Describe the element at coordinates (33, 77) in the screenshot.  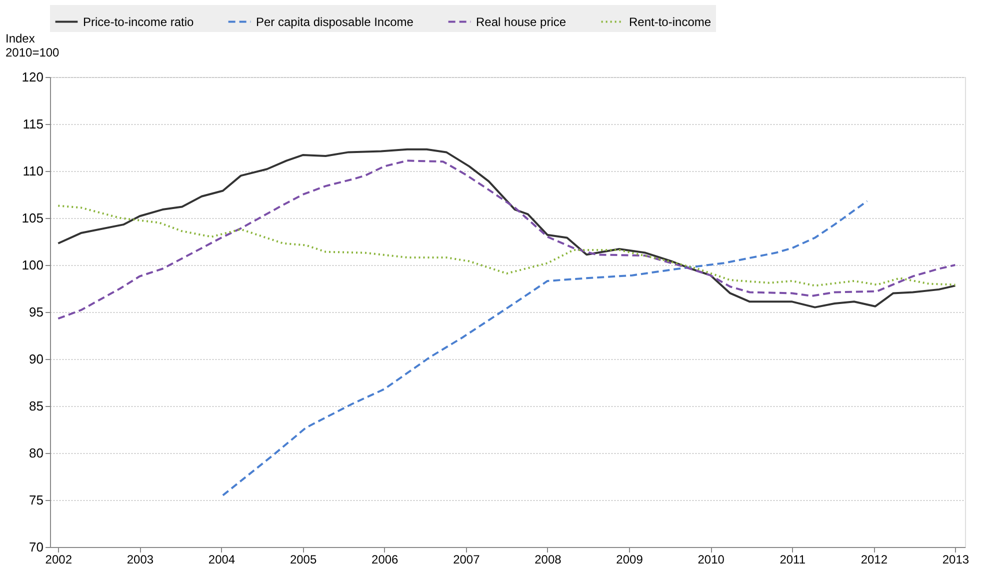
I see `y-tick-label: 120` at that location.